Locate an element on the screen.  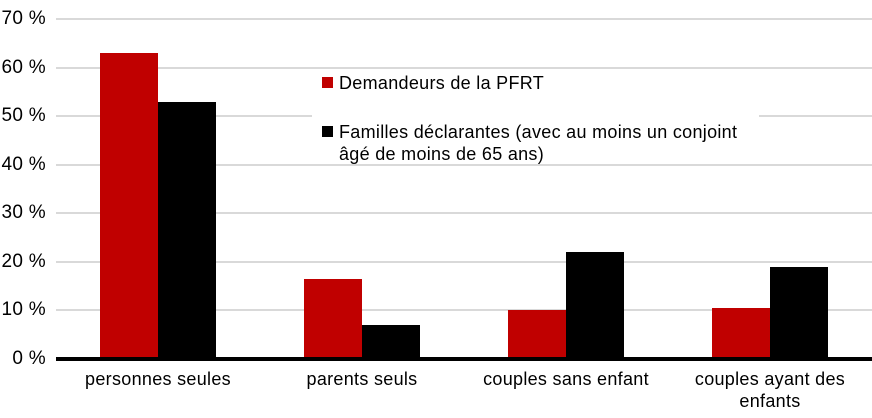
legend-label: Demandeurs de la PFRT is located at coordinates (442, 83).